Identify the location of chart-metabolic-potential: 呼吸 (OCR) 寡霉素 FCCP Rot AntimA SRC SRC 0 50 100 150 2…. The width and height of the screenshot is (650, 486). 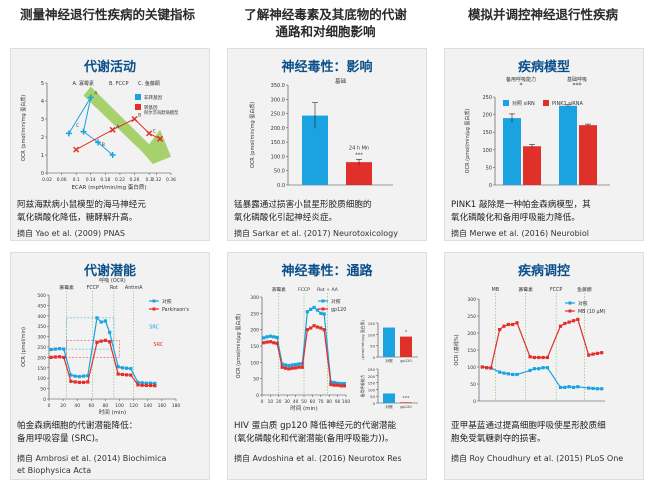
(105, 346).